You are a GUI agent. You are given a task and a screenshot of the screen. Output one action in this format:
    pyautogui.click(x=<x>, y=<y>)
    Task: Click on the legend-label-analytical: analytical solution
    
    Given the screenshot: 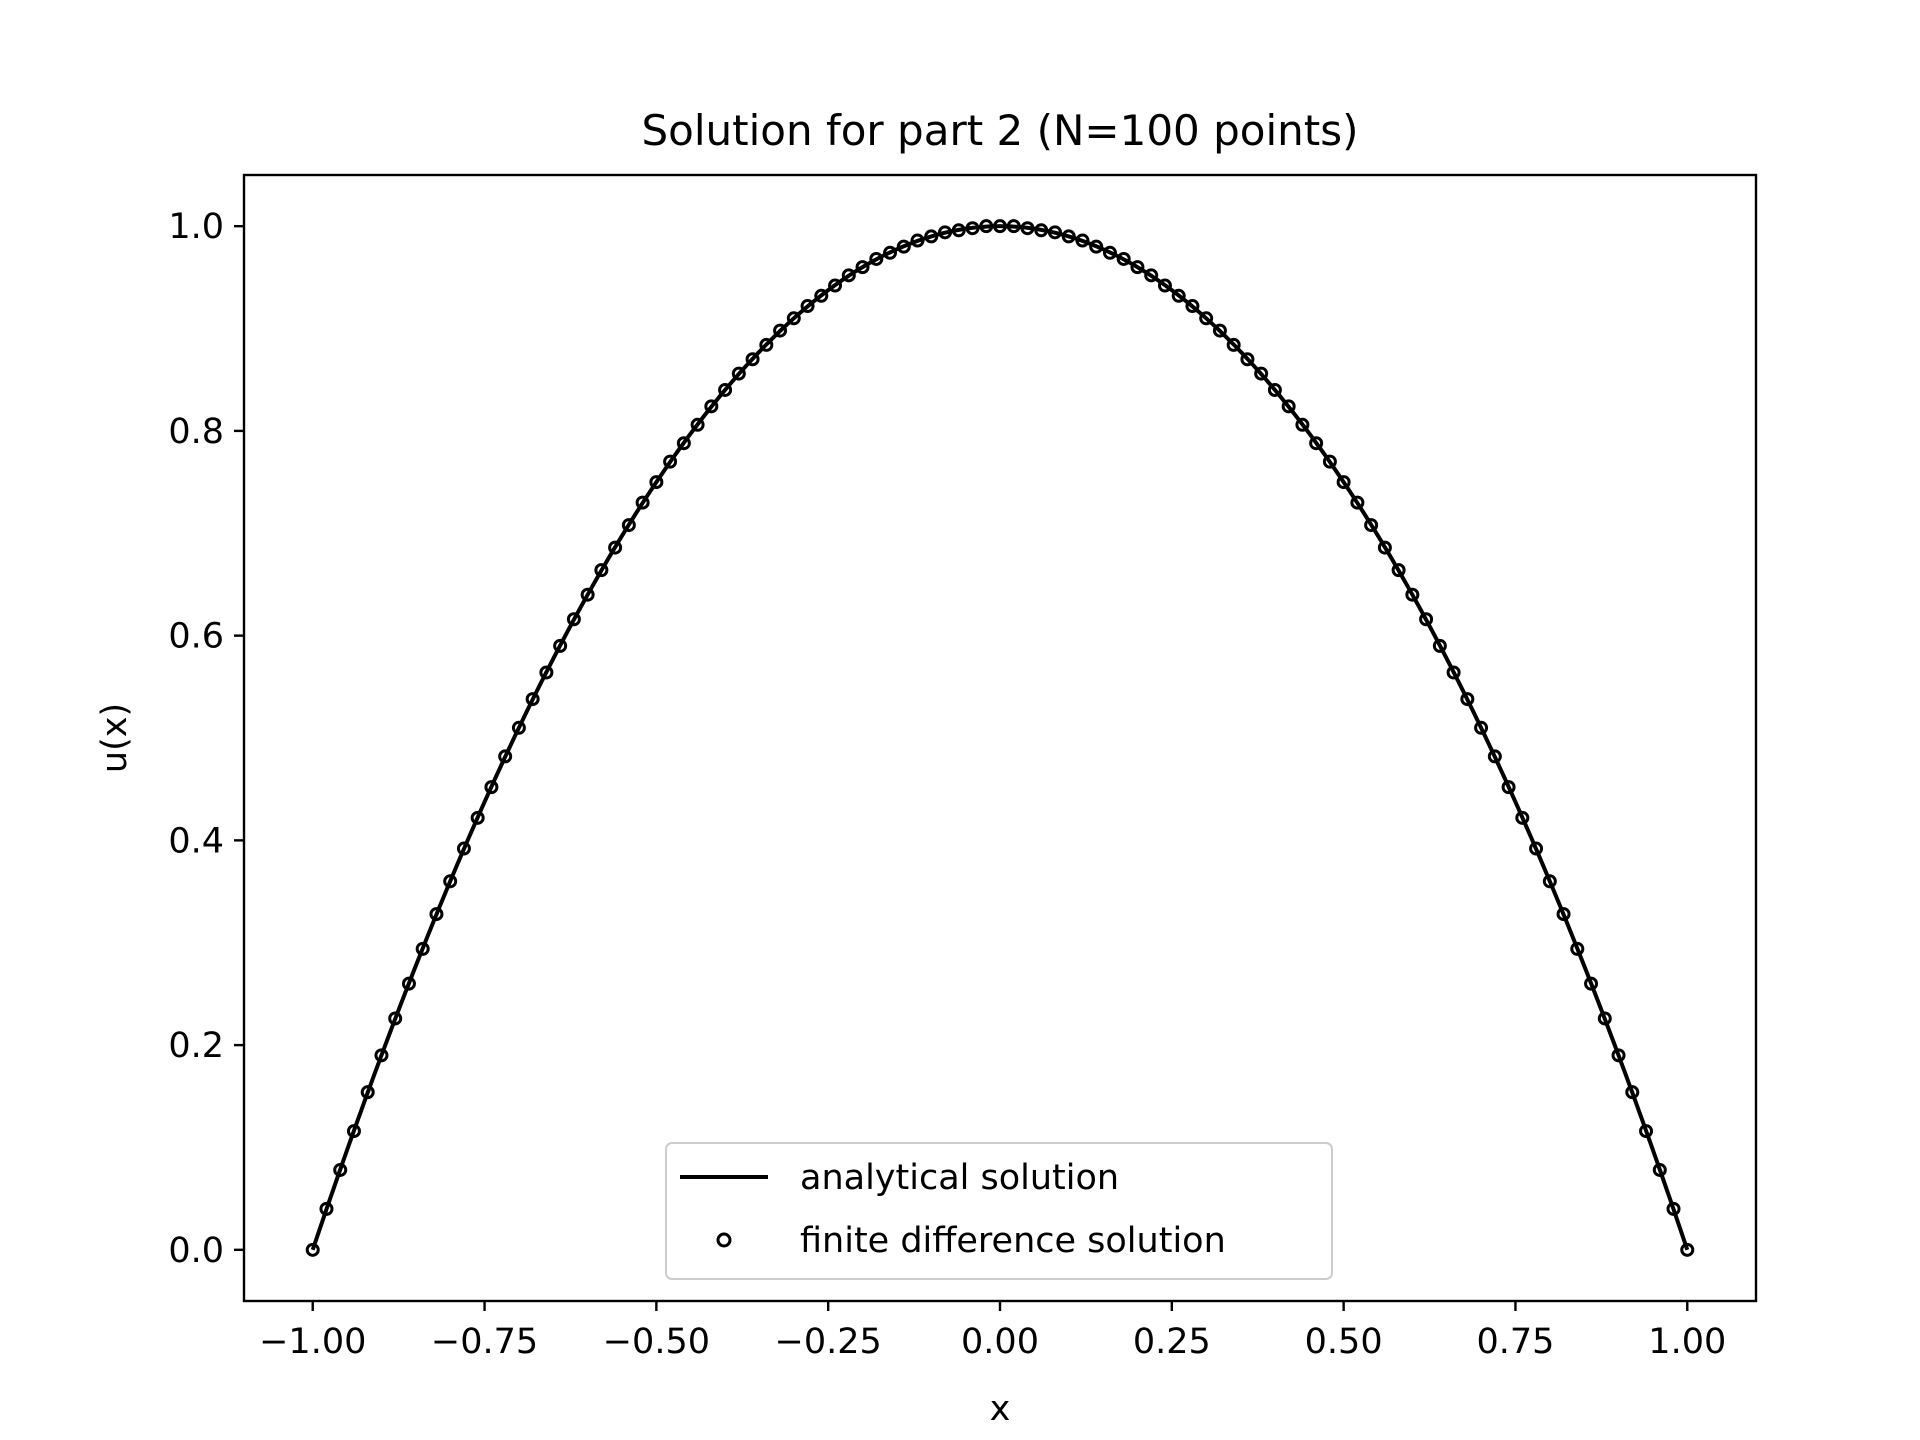 What is the action you would take?
    pyautogui.click(x=959, y=1178)
    